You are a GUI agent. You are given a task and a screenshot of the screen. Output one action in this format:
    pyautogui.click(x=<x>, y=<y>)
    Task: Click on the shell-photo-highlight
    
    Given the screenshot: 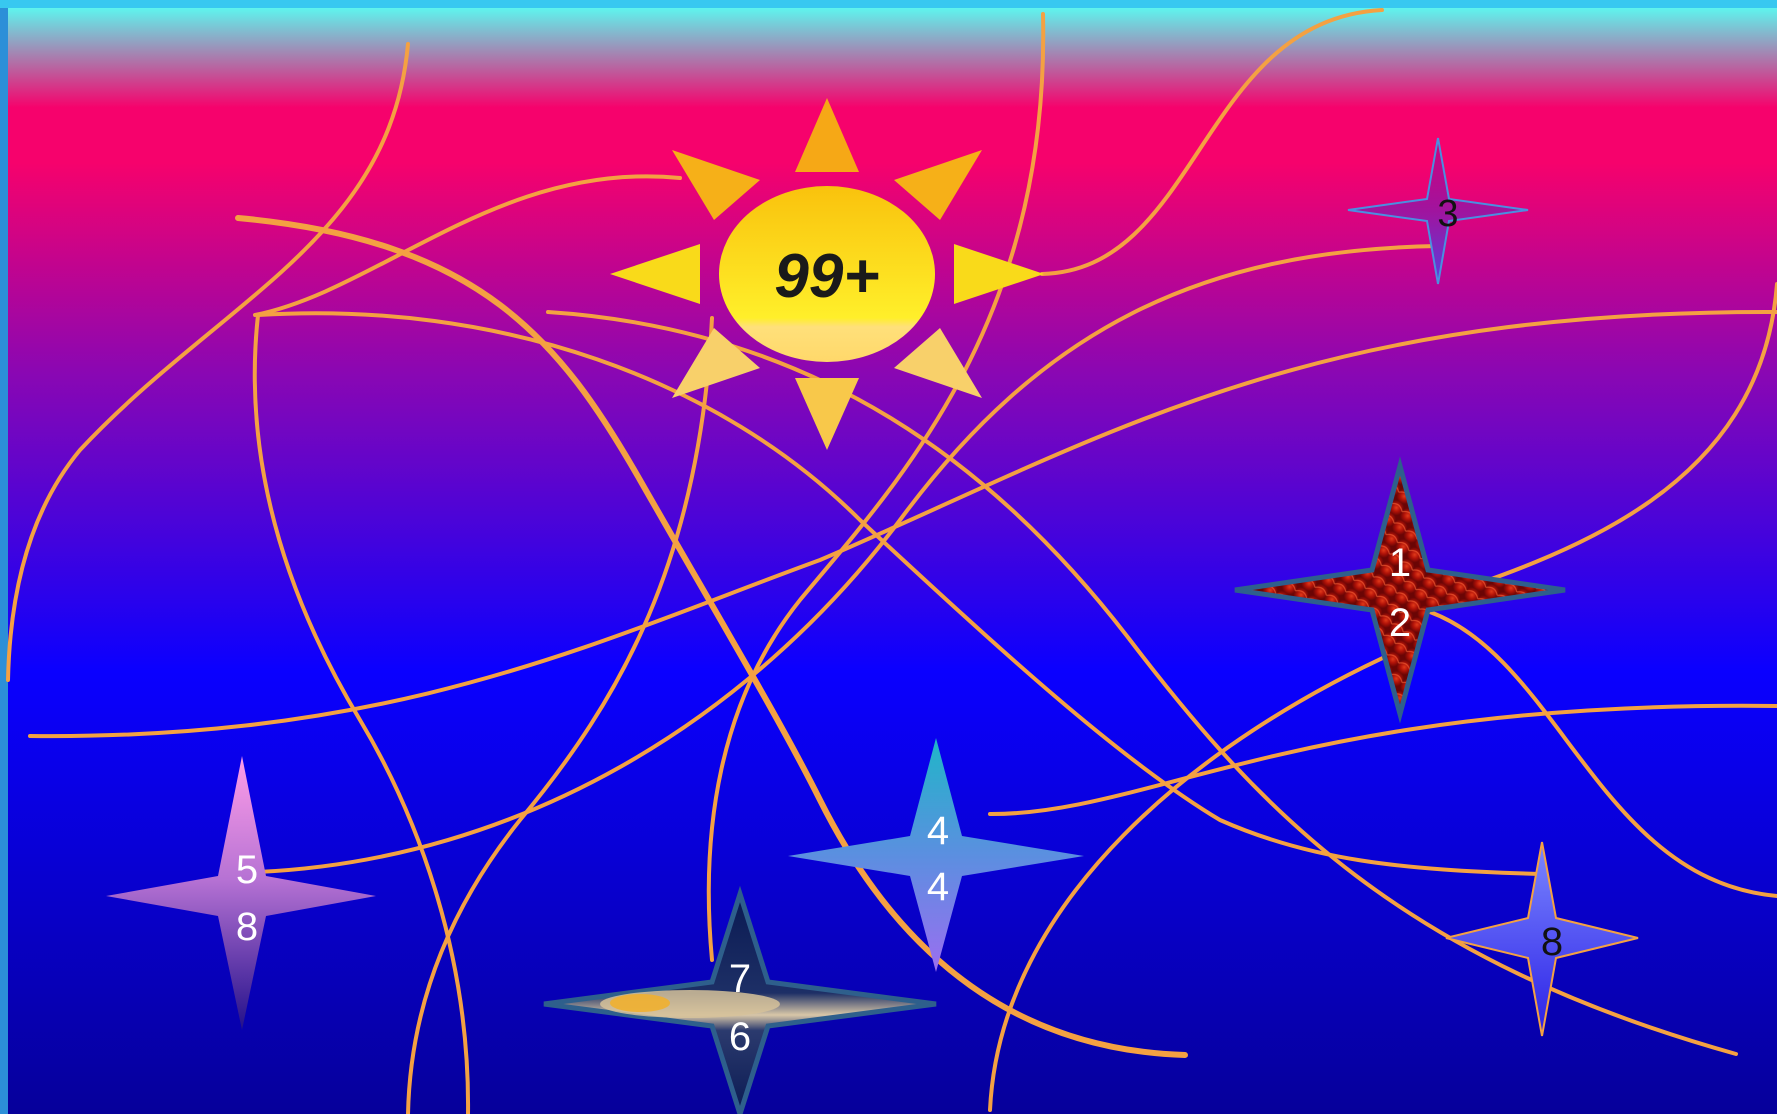 What is the action you would take?
    pyautogui.click(x=640, y=1003)
    